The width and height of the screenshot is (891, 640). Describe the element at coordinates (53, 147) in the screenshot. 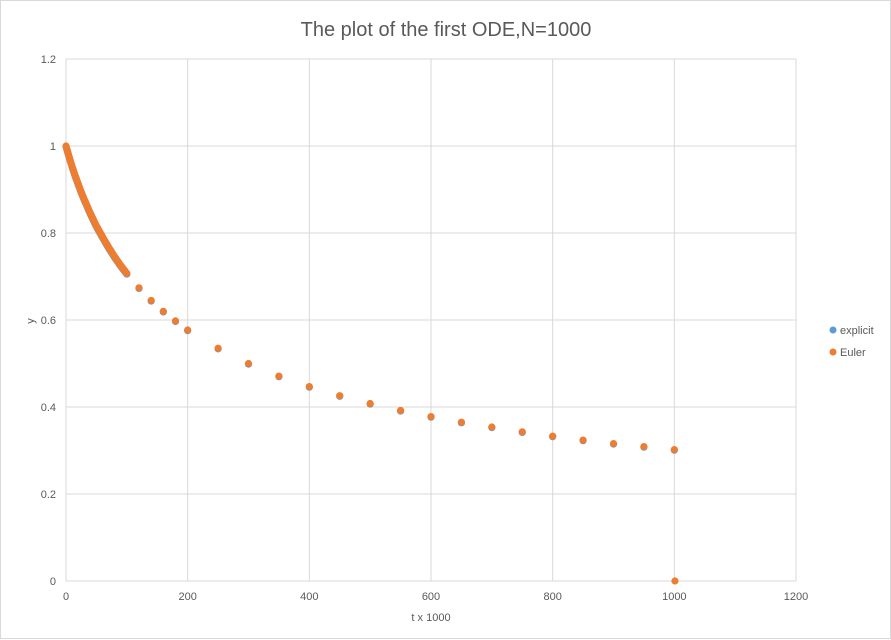

I see `y-tick-label: 1` at that location.